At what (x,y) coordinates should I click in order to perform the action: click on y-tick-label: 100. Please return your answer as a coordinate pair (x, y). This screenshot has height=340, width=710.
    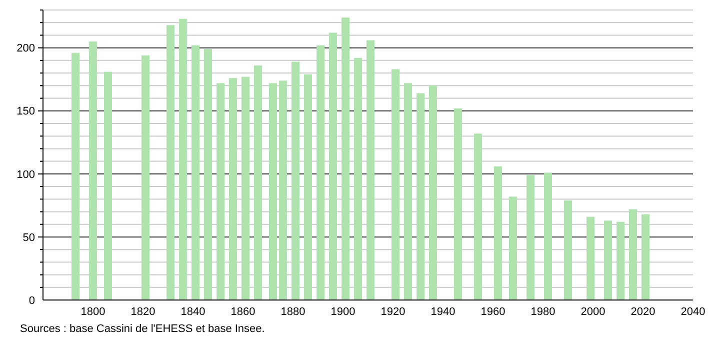
    Looking at the image, I should click on (25, 174).